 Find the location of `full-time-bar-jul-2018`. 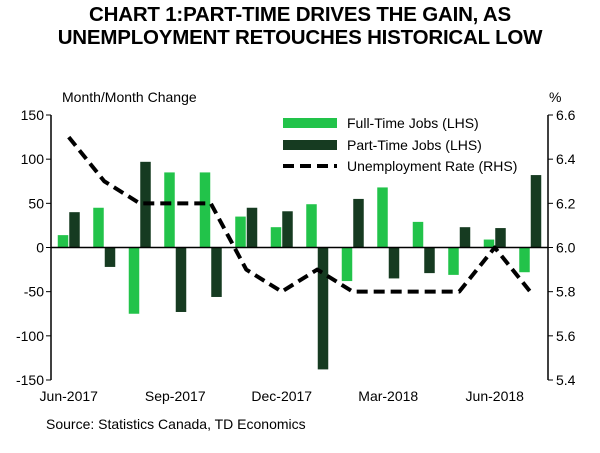

full-time-bar-jul-2018 is located at coordinates (524, 260).